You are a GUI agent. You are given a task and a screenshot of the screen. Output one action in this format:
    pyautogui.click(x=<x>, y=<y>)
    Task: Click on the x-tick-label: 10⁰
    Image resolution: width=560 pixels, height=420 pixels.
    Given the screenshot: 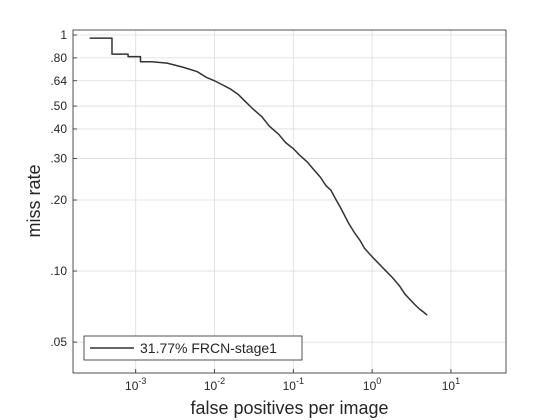 What is the action you would take?
    pyautogui.click(x=372, y=384)
    